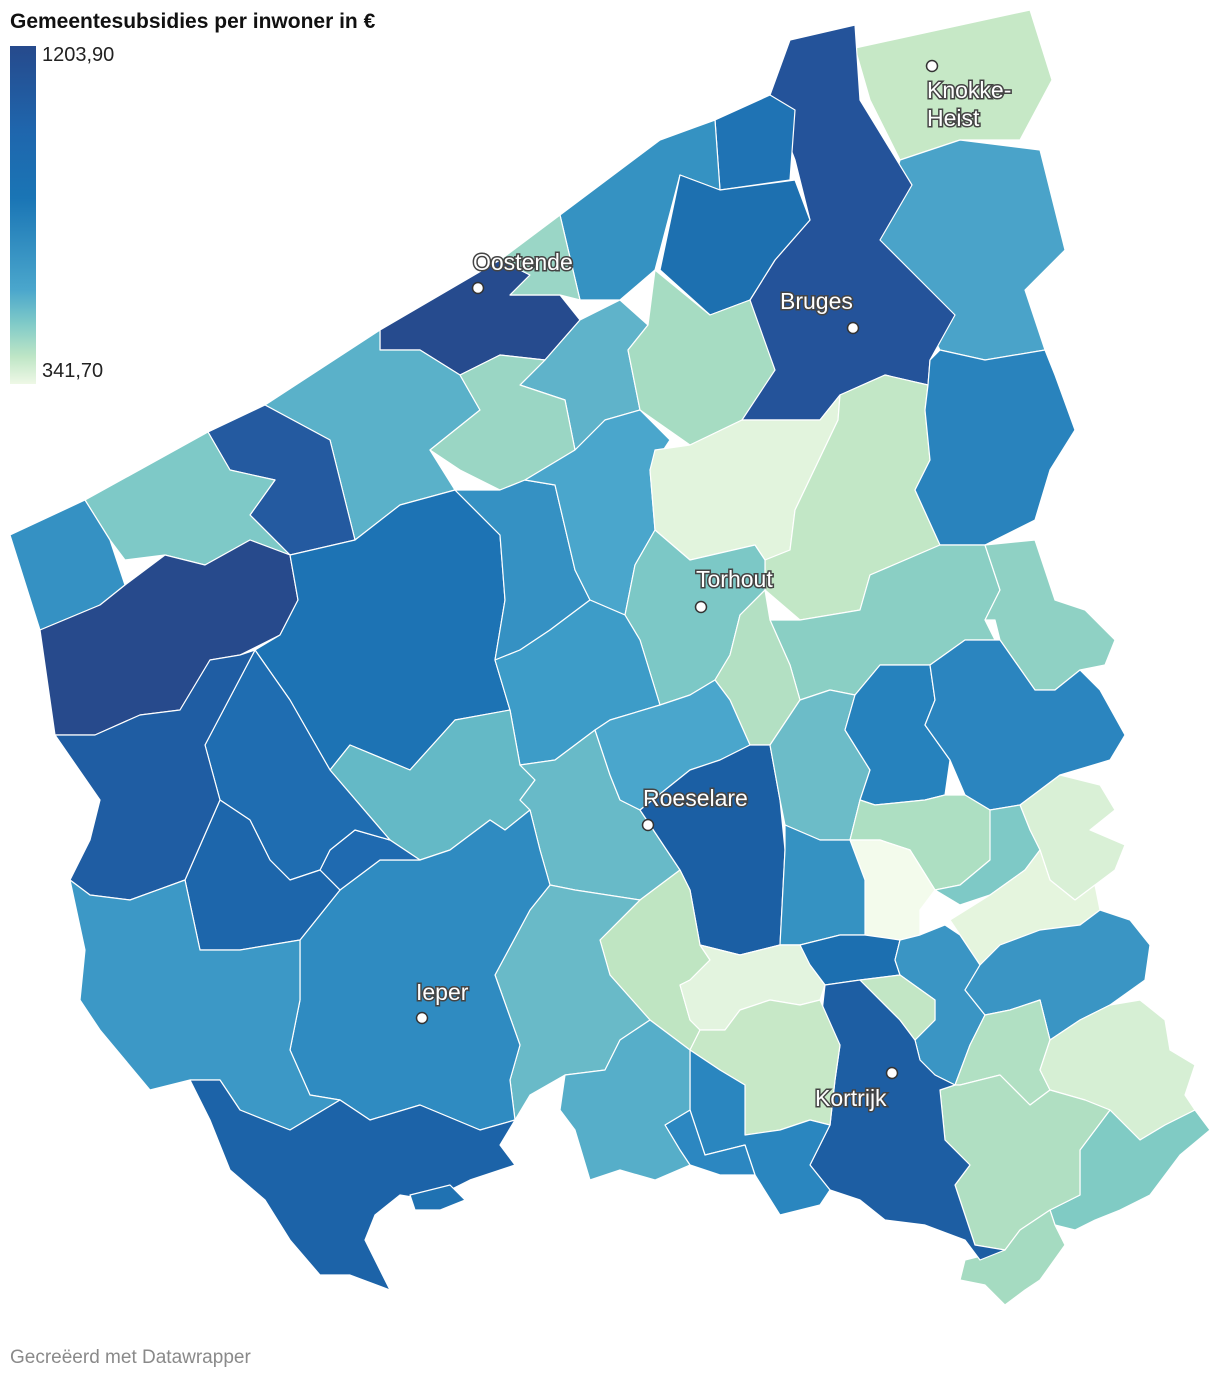 This screenshot has width=1220, height=1382. I want to click on city-bruges: Bruges, so click(819, 311).